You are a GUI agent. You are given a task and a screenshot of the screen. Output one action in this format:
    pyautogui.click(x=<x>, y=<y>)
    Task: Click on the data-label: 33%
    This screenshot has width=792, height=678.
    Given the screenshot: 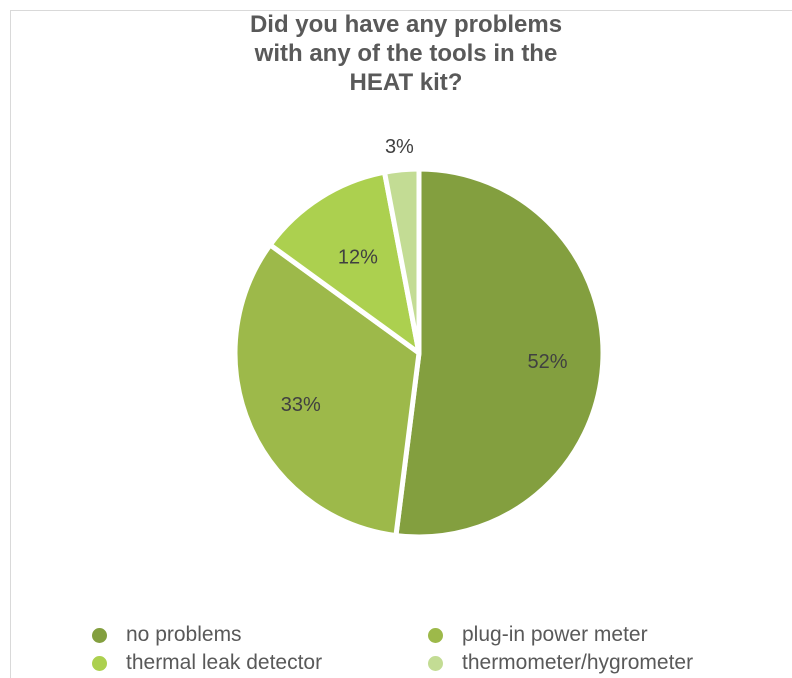 What is the action you would take?
    pyautogui.click(x=301, y=405)
    